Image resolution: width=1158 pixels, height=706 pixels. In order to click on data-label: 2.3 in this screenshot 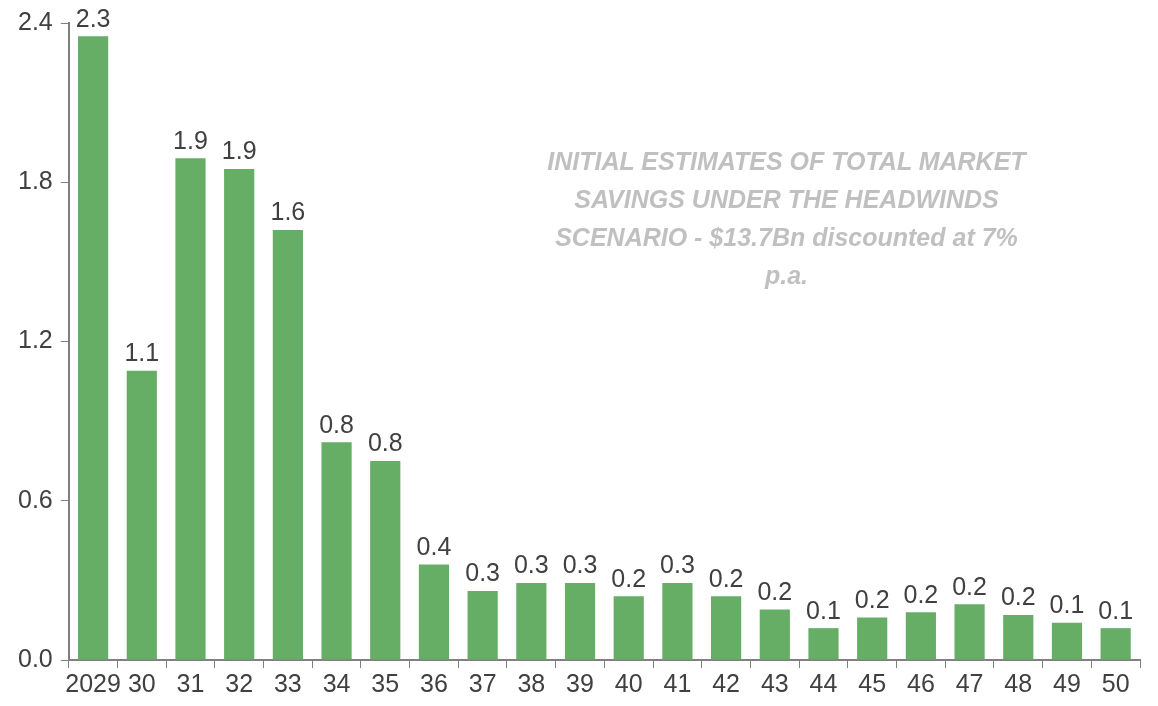, I will do `click(93, 17)`.